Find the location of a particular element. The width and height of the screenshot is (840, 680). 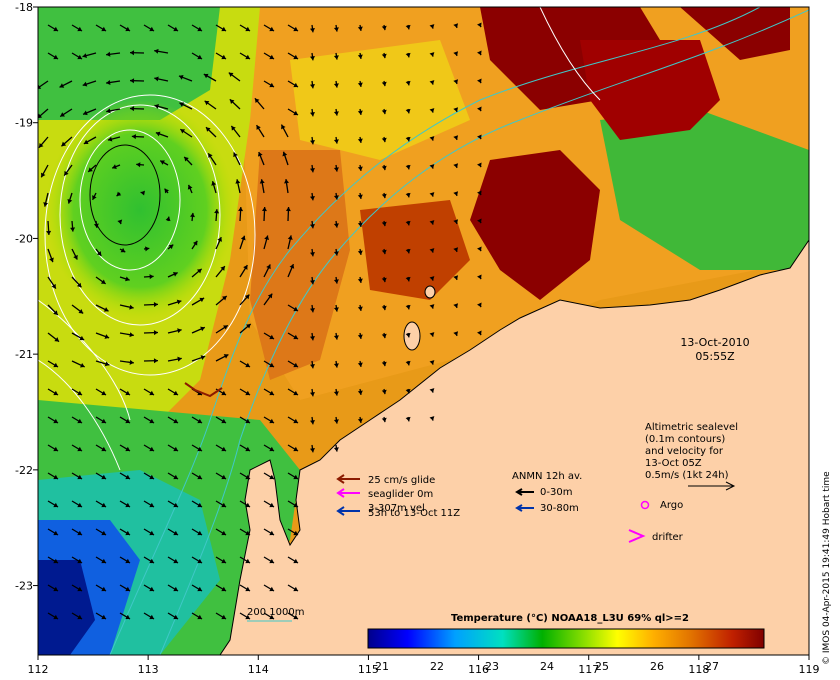

lat-axis: -18 -19 -20 -21 -22 -23 is located at coordinates (26, 297).